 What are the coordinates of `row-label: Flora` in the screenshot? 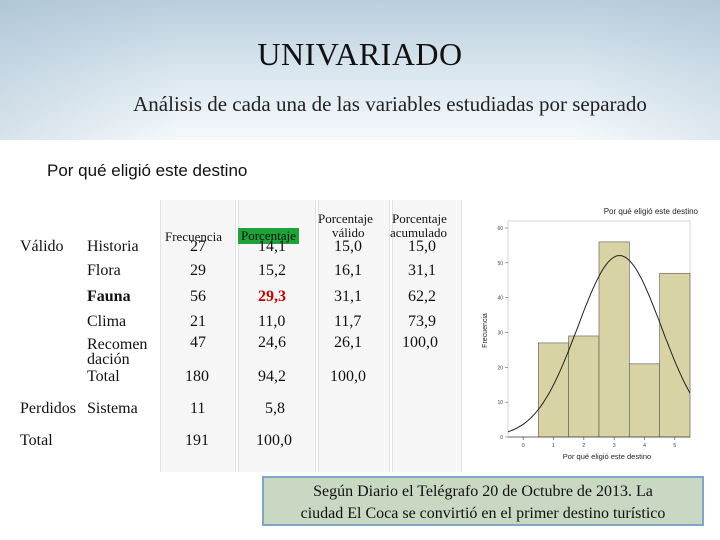 It's located at (104, 270).